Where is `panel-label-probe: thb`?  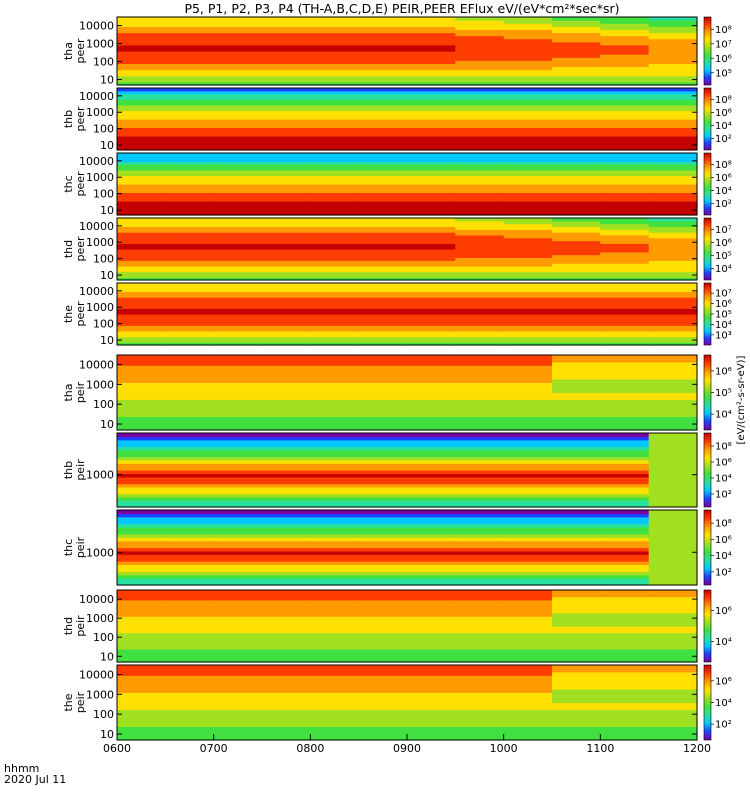
panel-label-probe: thb is located at coordinates (68, 470).